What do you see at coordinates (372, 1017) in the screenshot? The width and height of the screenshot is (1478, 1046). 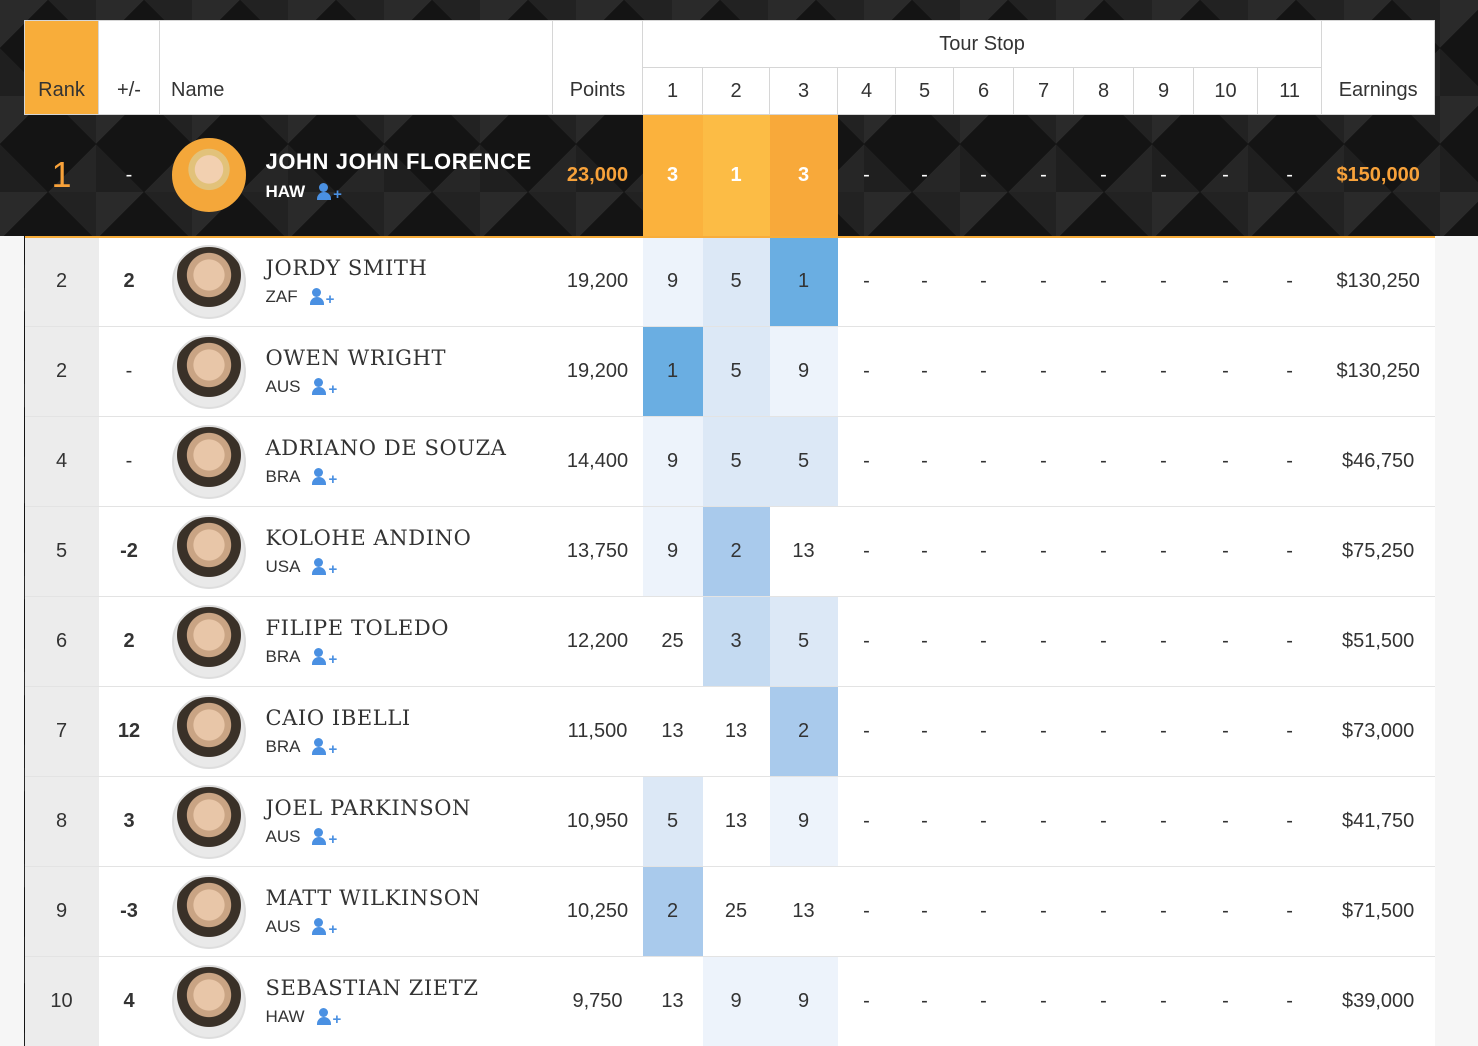 I see `country-row: HAW +` at bounding box center [372, 1017].